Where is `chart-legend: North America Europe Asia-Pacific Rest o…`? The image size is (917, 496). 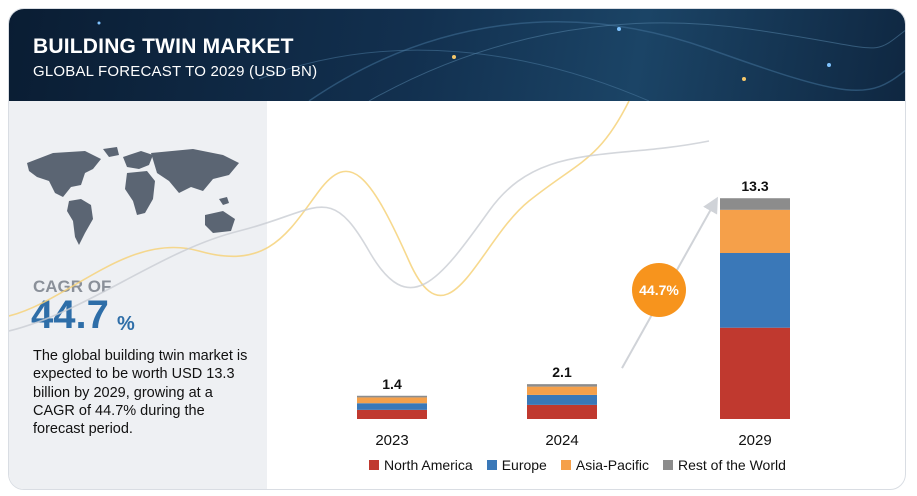 chart-legend: North America Europe Asia-Pacific Rest o… is located at coordinates (577, 465).